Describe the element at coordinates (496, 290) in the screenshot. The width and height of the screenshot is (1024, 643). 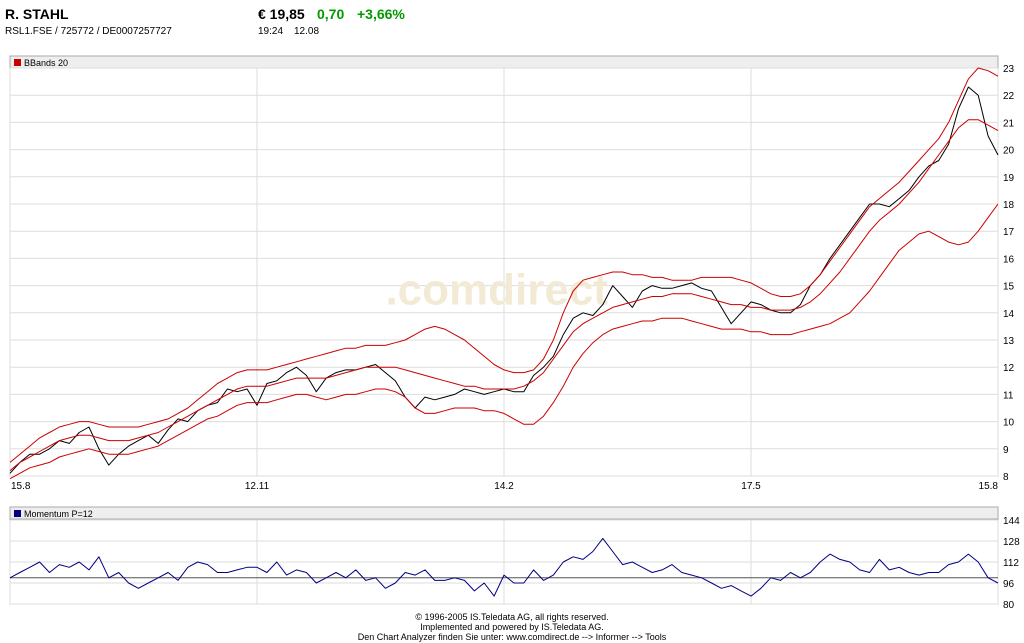
I see `watermark: .comdirect` at that location.